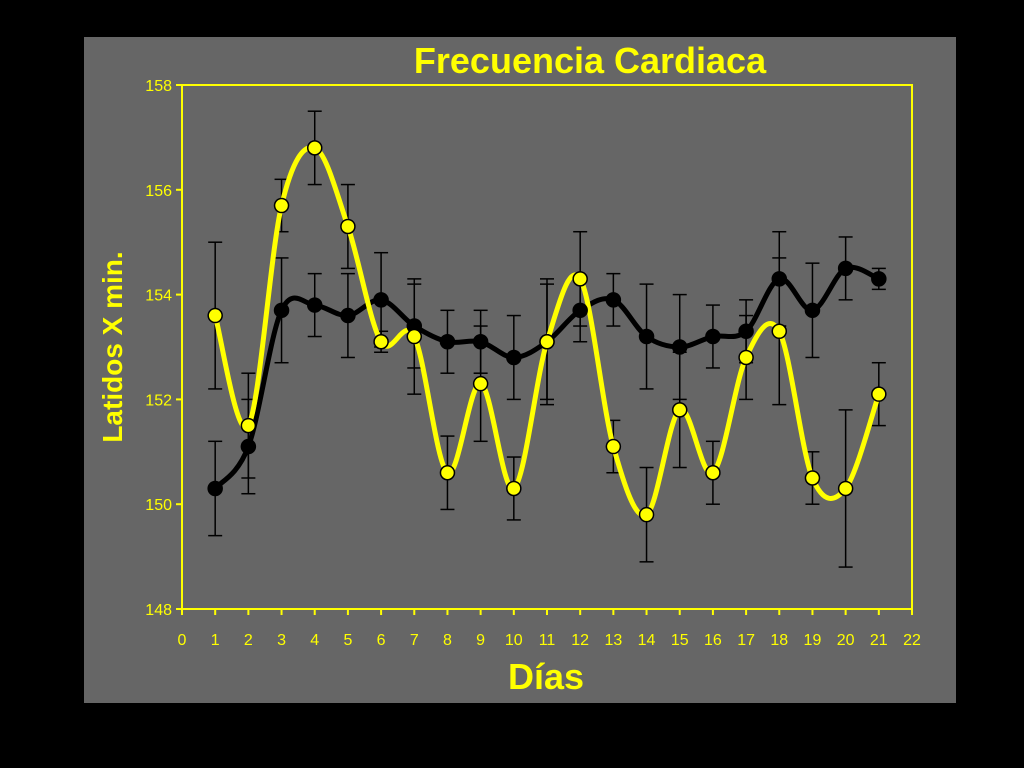 The height and width of the screenshot is (768, 1024). What do you see at coordinates (647, 640) in the screenshot?
I see `x-tick-label: 14` at bounding box center [647, 640].